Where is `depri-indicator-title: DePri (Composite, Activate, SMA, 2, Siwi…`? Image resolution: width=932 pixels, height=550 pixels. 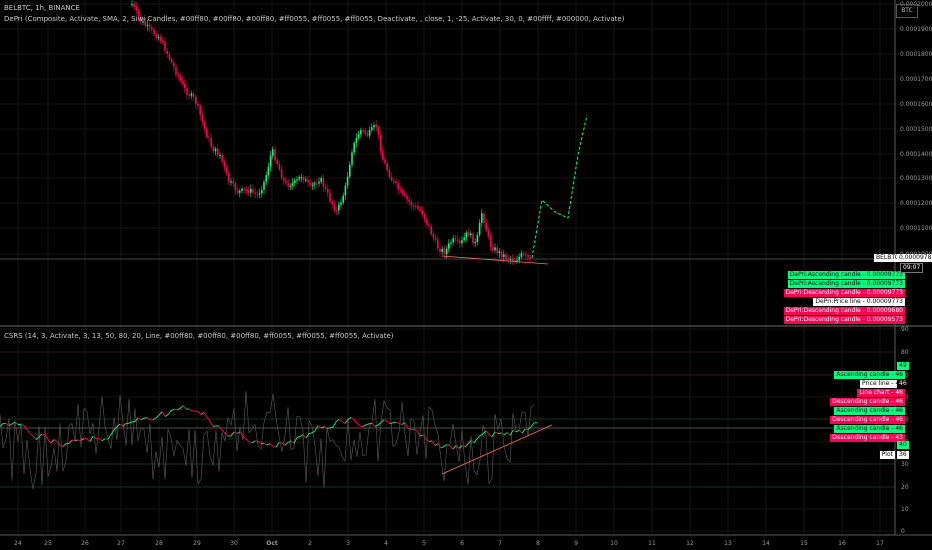 depri-indicator-title: DePri (Composite, Activate, SMA, 2, Siwi… is located at coordinates (314, 19).